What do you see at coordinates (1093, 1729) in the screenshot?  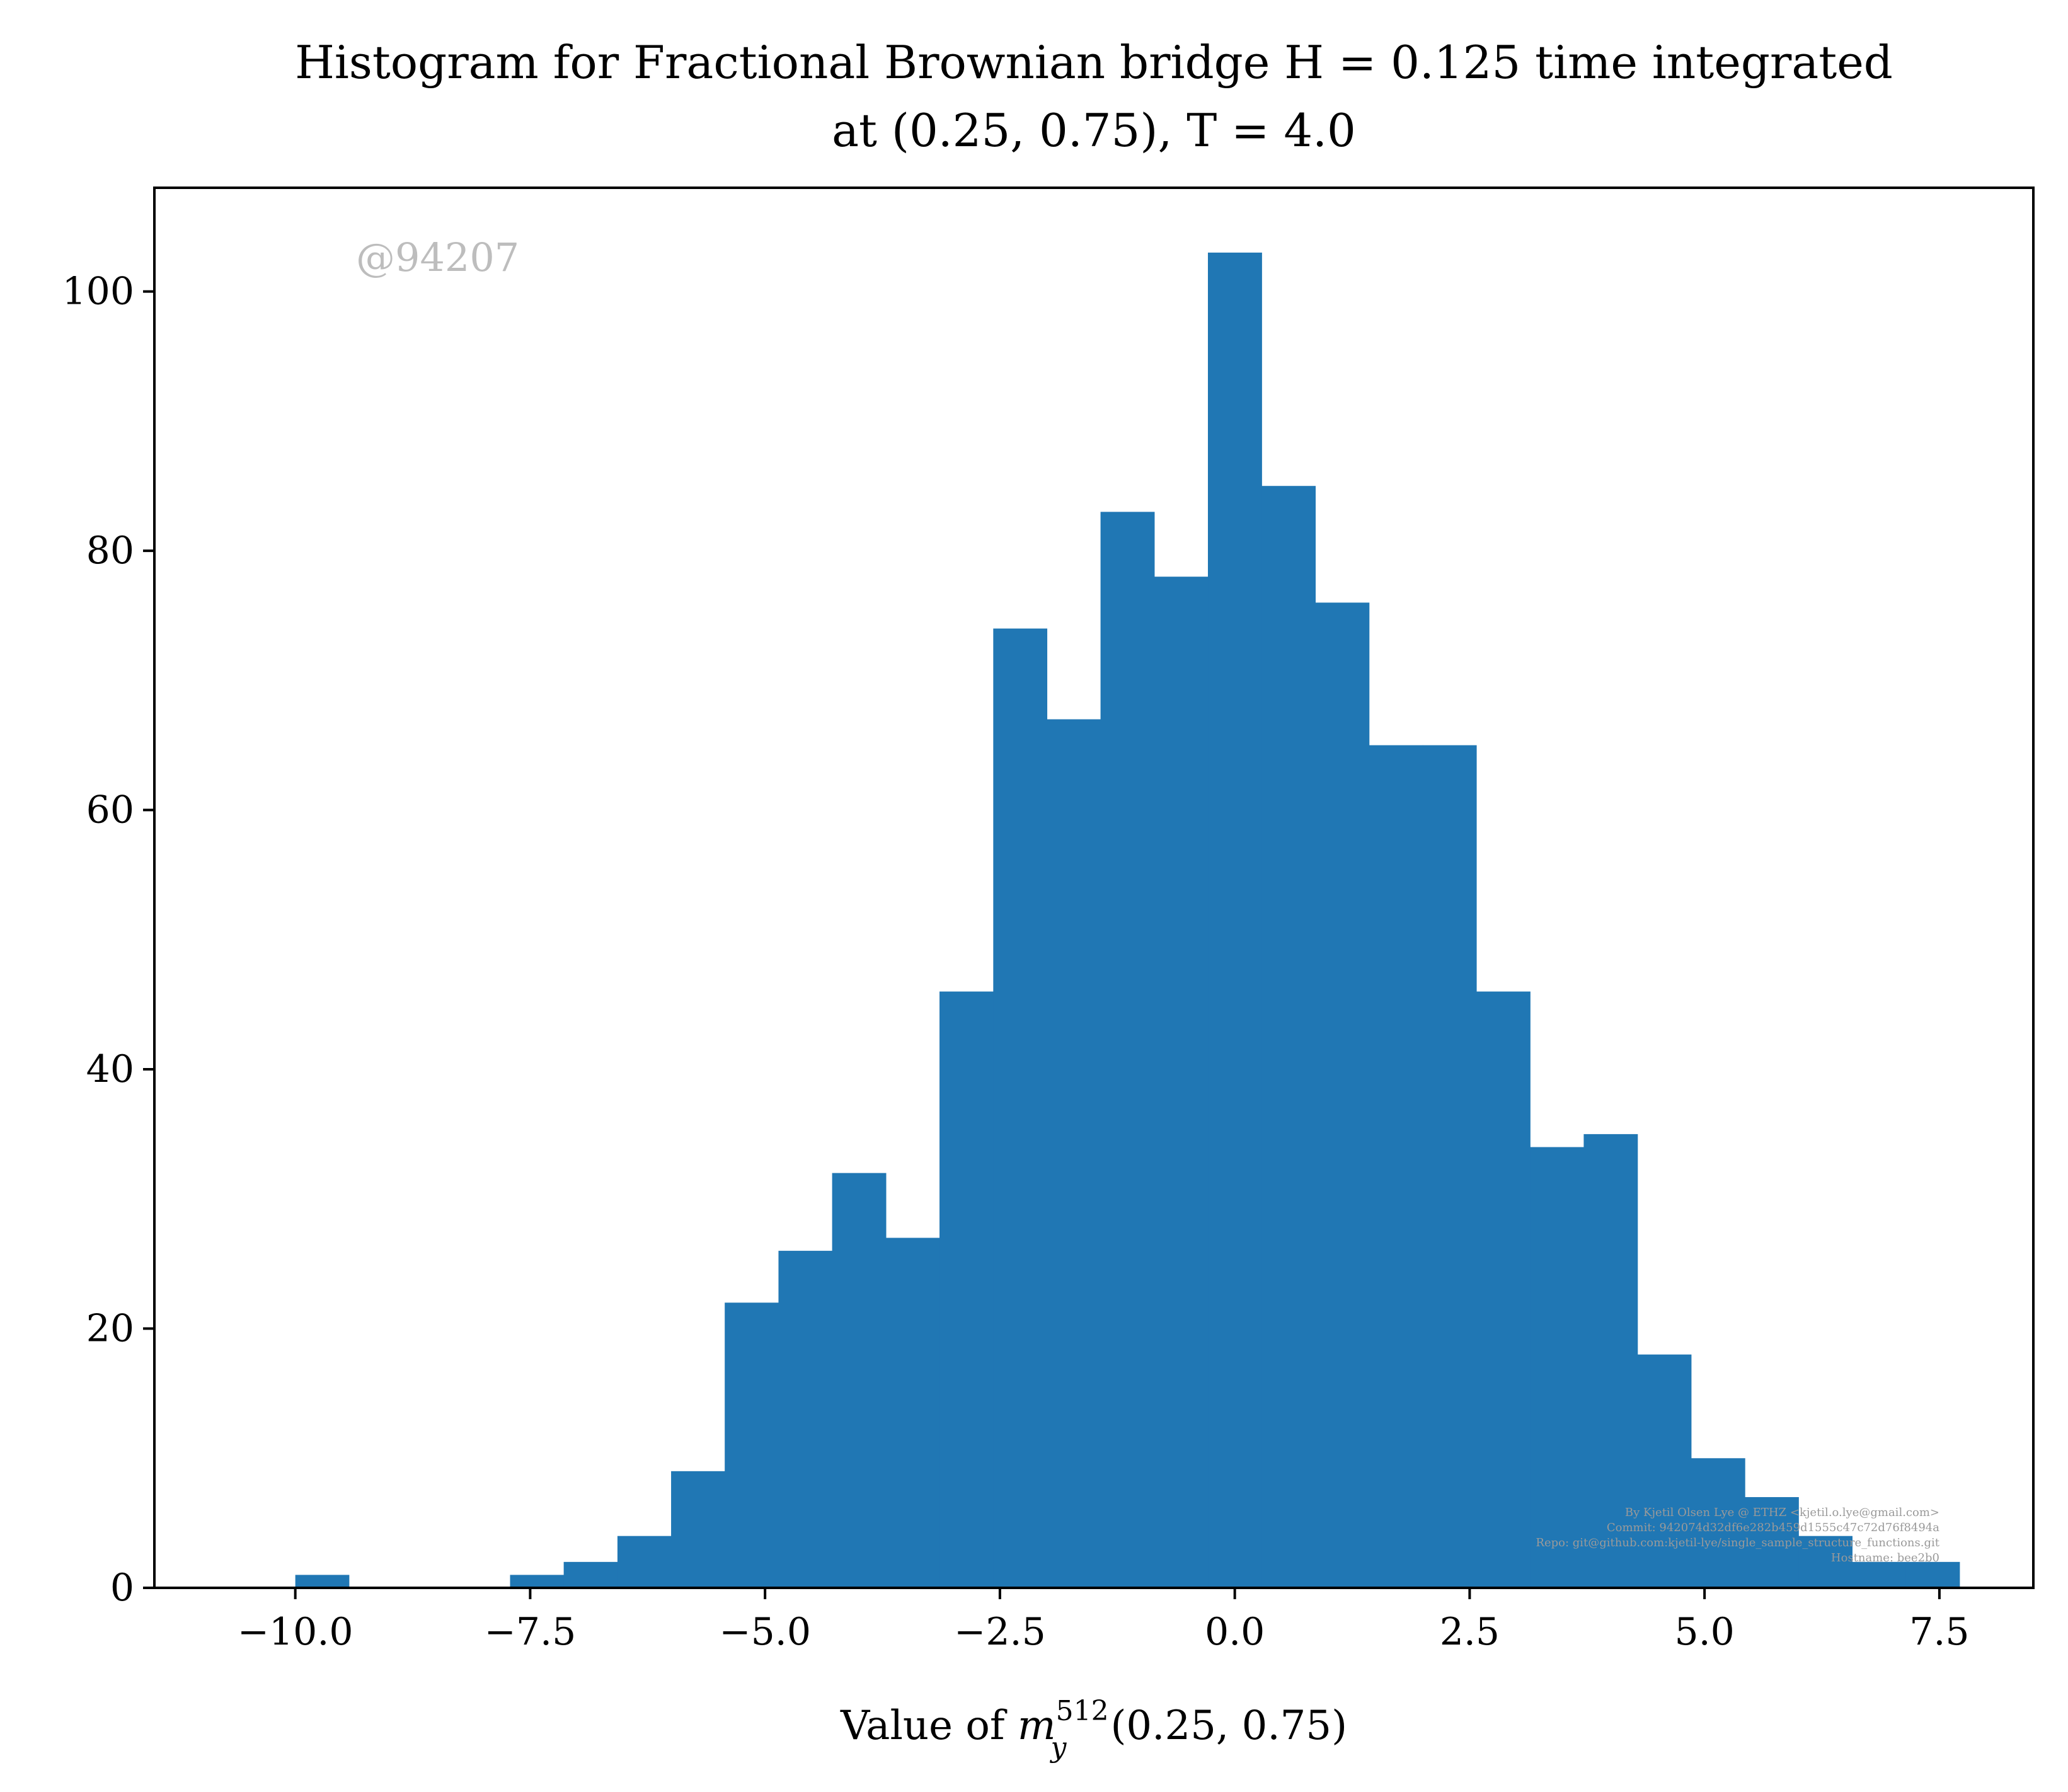 I see `x-axis-label: Value of m512 y (0.25, 0.75)` at bounding box center [1093, 1729].